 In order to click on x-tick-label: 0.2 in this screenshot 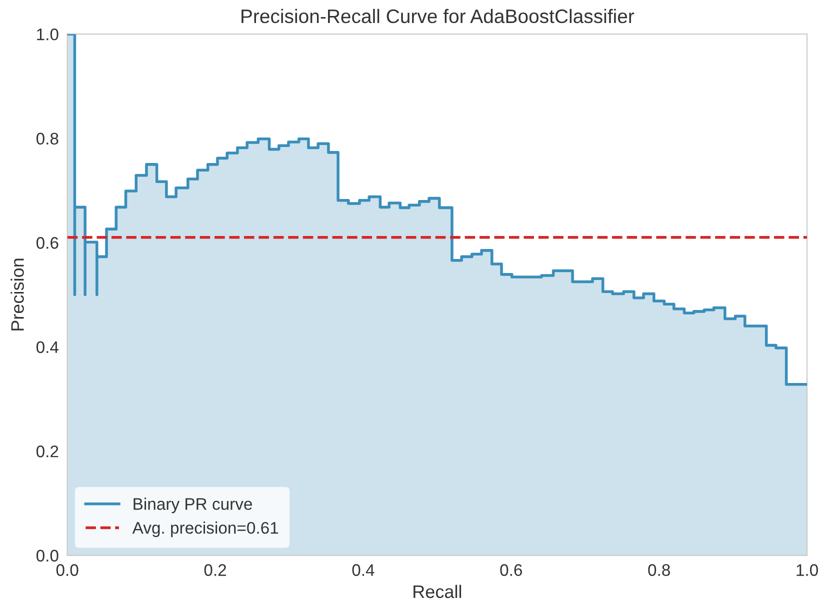, I will do `click(215, 570)`.